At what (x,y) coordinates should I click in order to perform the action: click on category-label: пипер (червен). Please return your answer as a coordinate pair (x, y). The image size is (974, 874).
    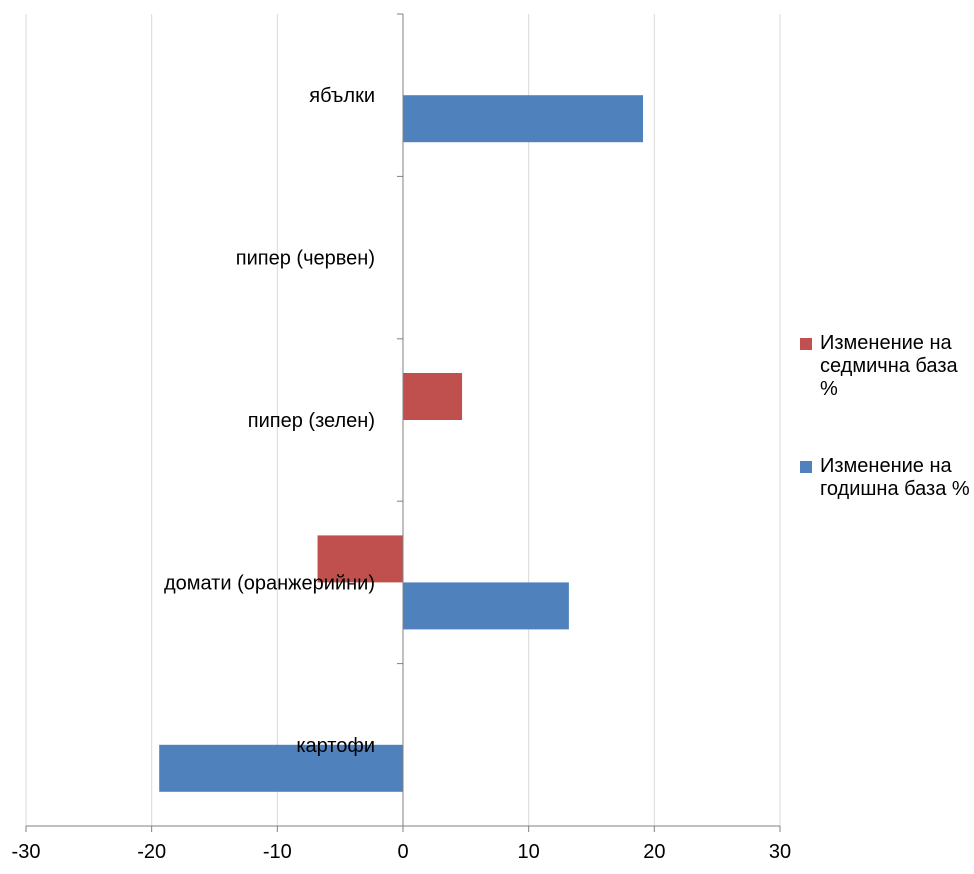
    Looking at the image, I should click on (305, 259).